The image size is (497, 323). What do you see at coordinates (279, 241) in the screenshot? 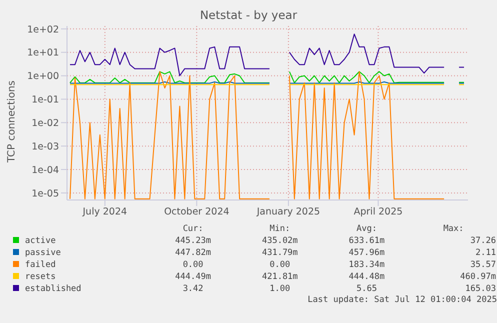
I see `text: 435.02m` at bounding box center [279, 241].